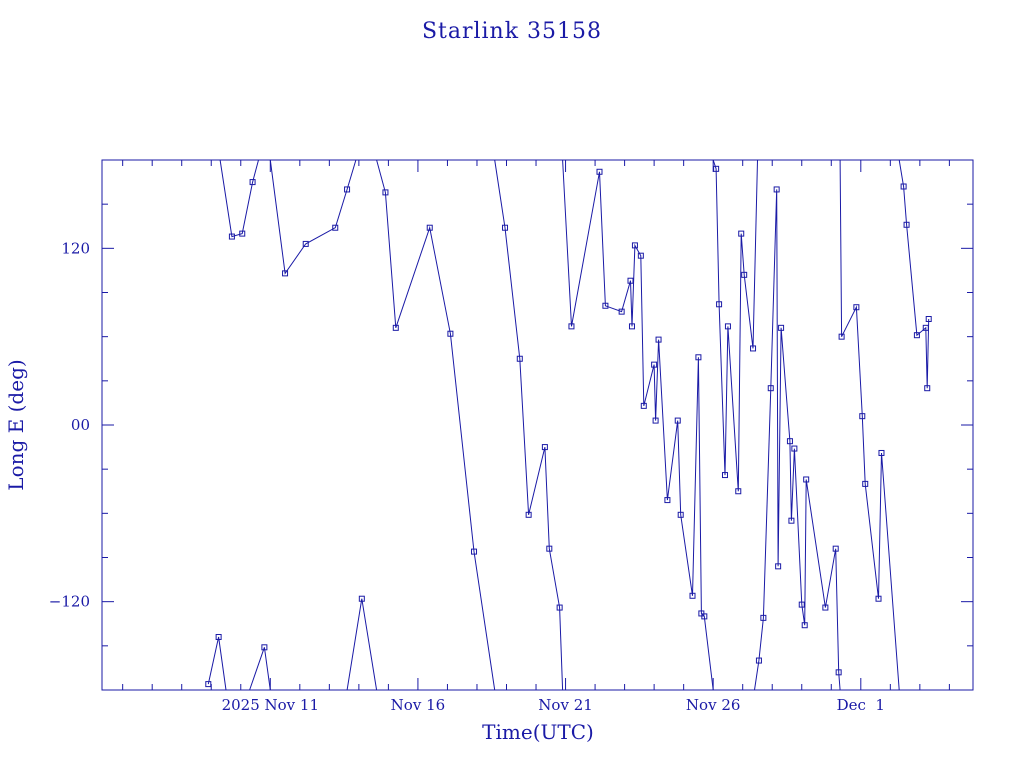 The image size is (1024, 768). What do you see at coordinates (861, 705) in the screenshot?
I see `x-tick-label: Dec 1` at bounding box center [861, 705].